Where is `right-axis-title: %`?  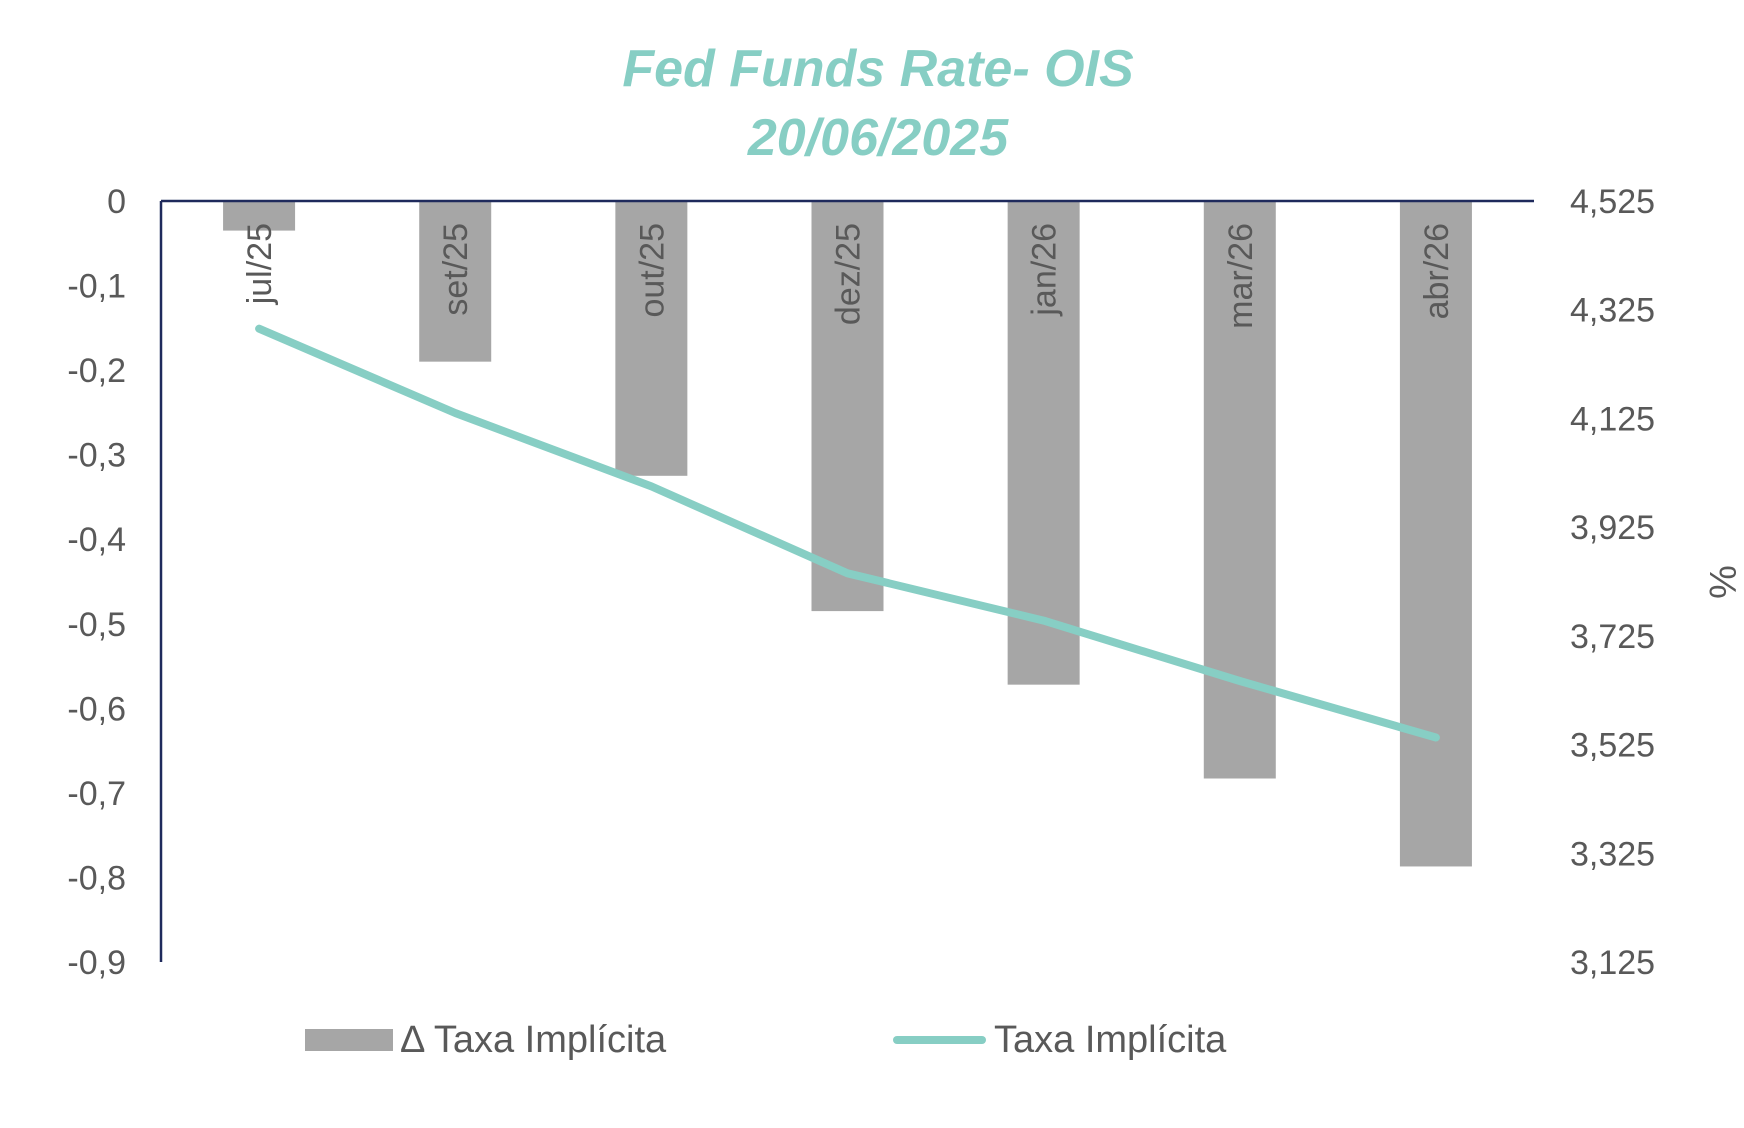
right-axis-title: % is located at coordinates (1722, 582).